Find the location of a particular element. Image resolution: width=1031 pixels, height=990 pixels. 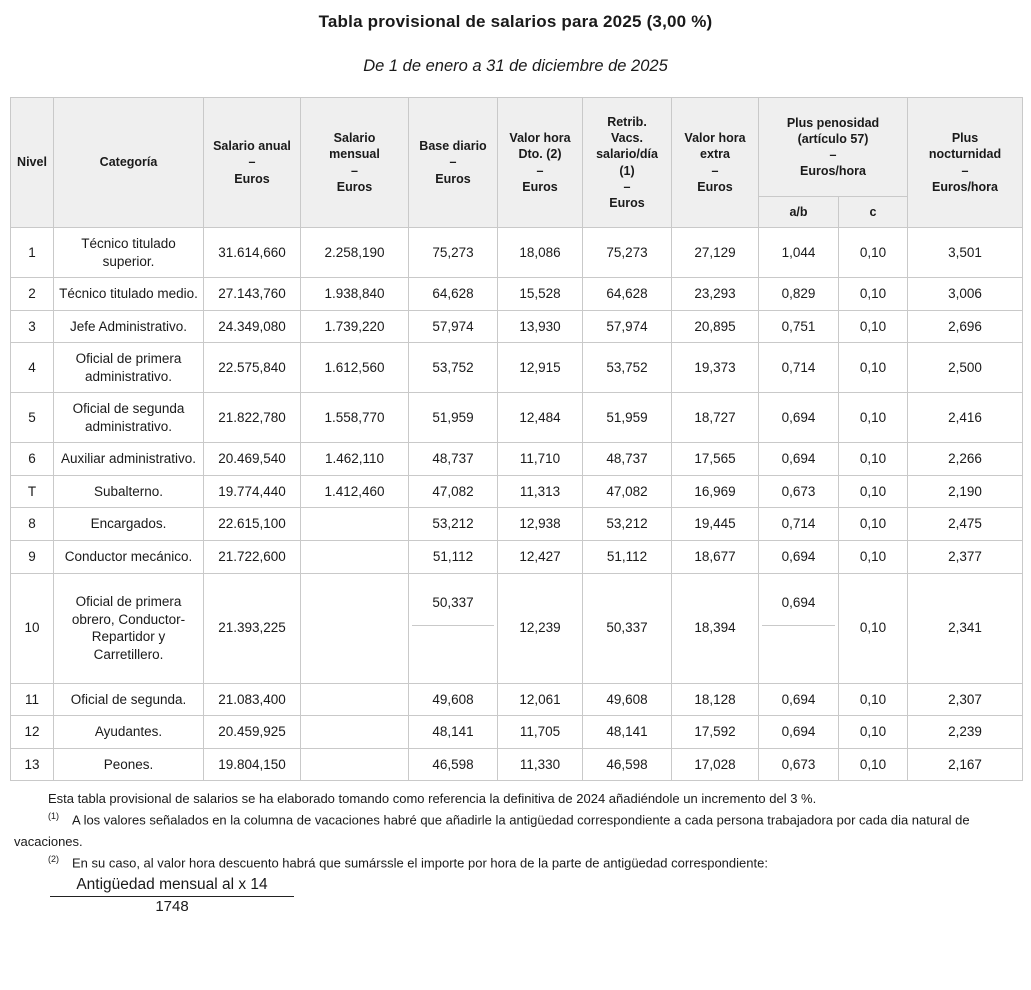

cell-value: 27,129 is located at coordinates (715, 252).